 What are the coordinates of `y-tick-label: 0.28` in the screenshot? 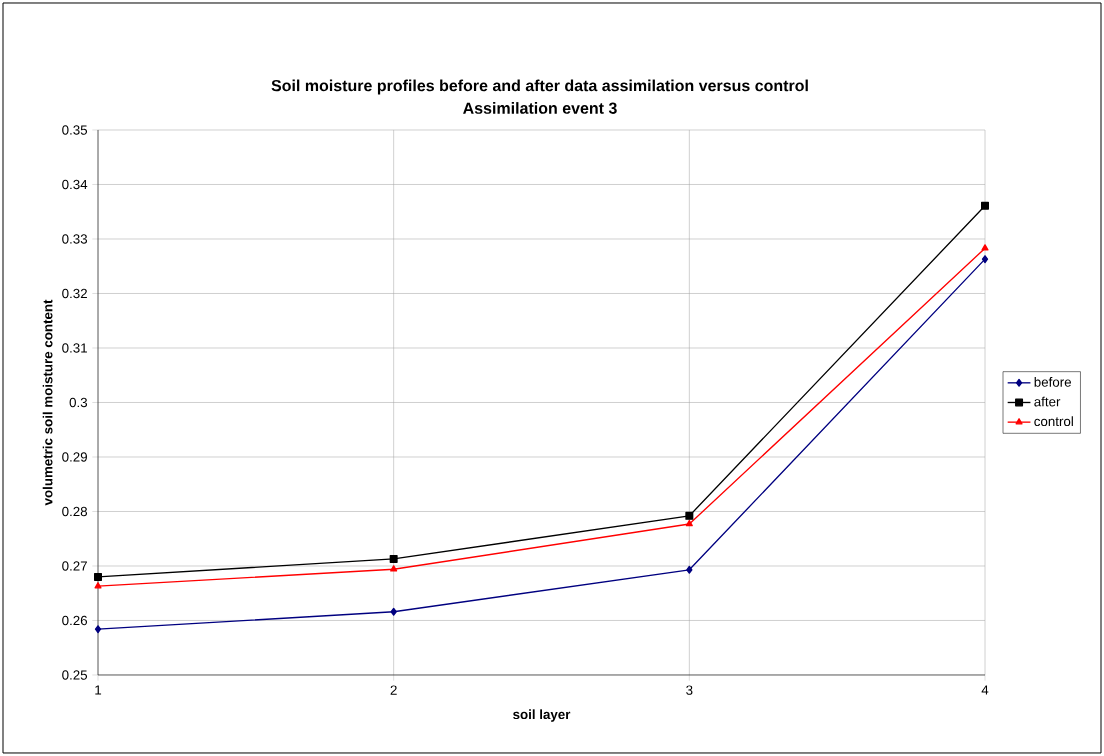 It's located at (75, 511).